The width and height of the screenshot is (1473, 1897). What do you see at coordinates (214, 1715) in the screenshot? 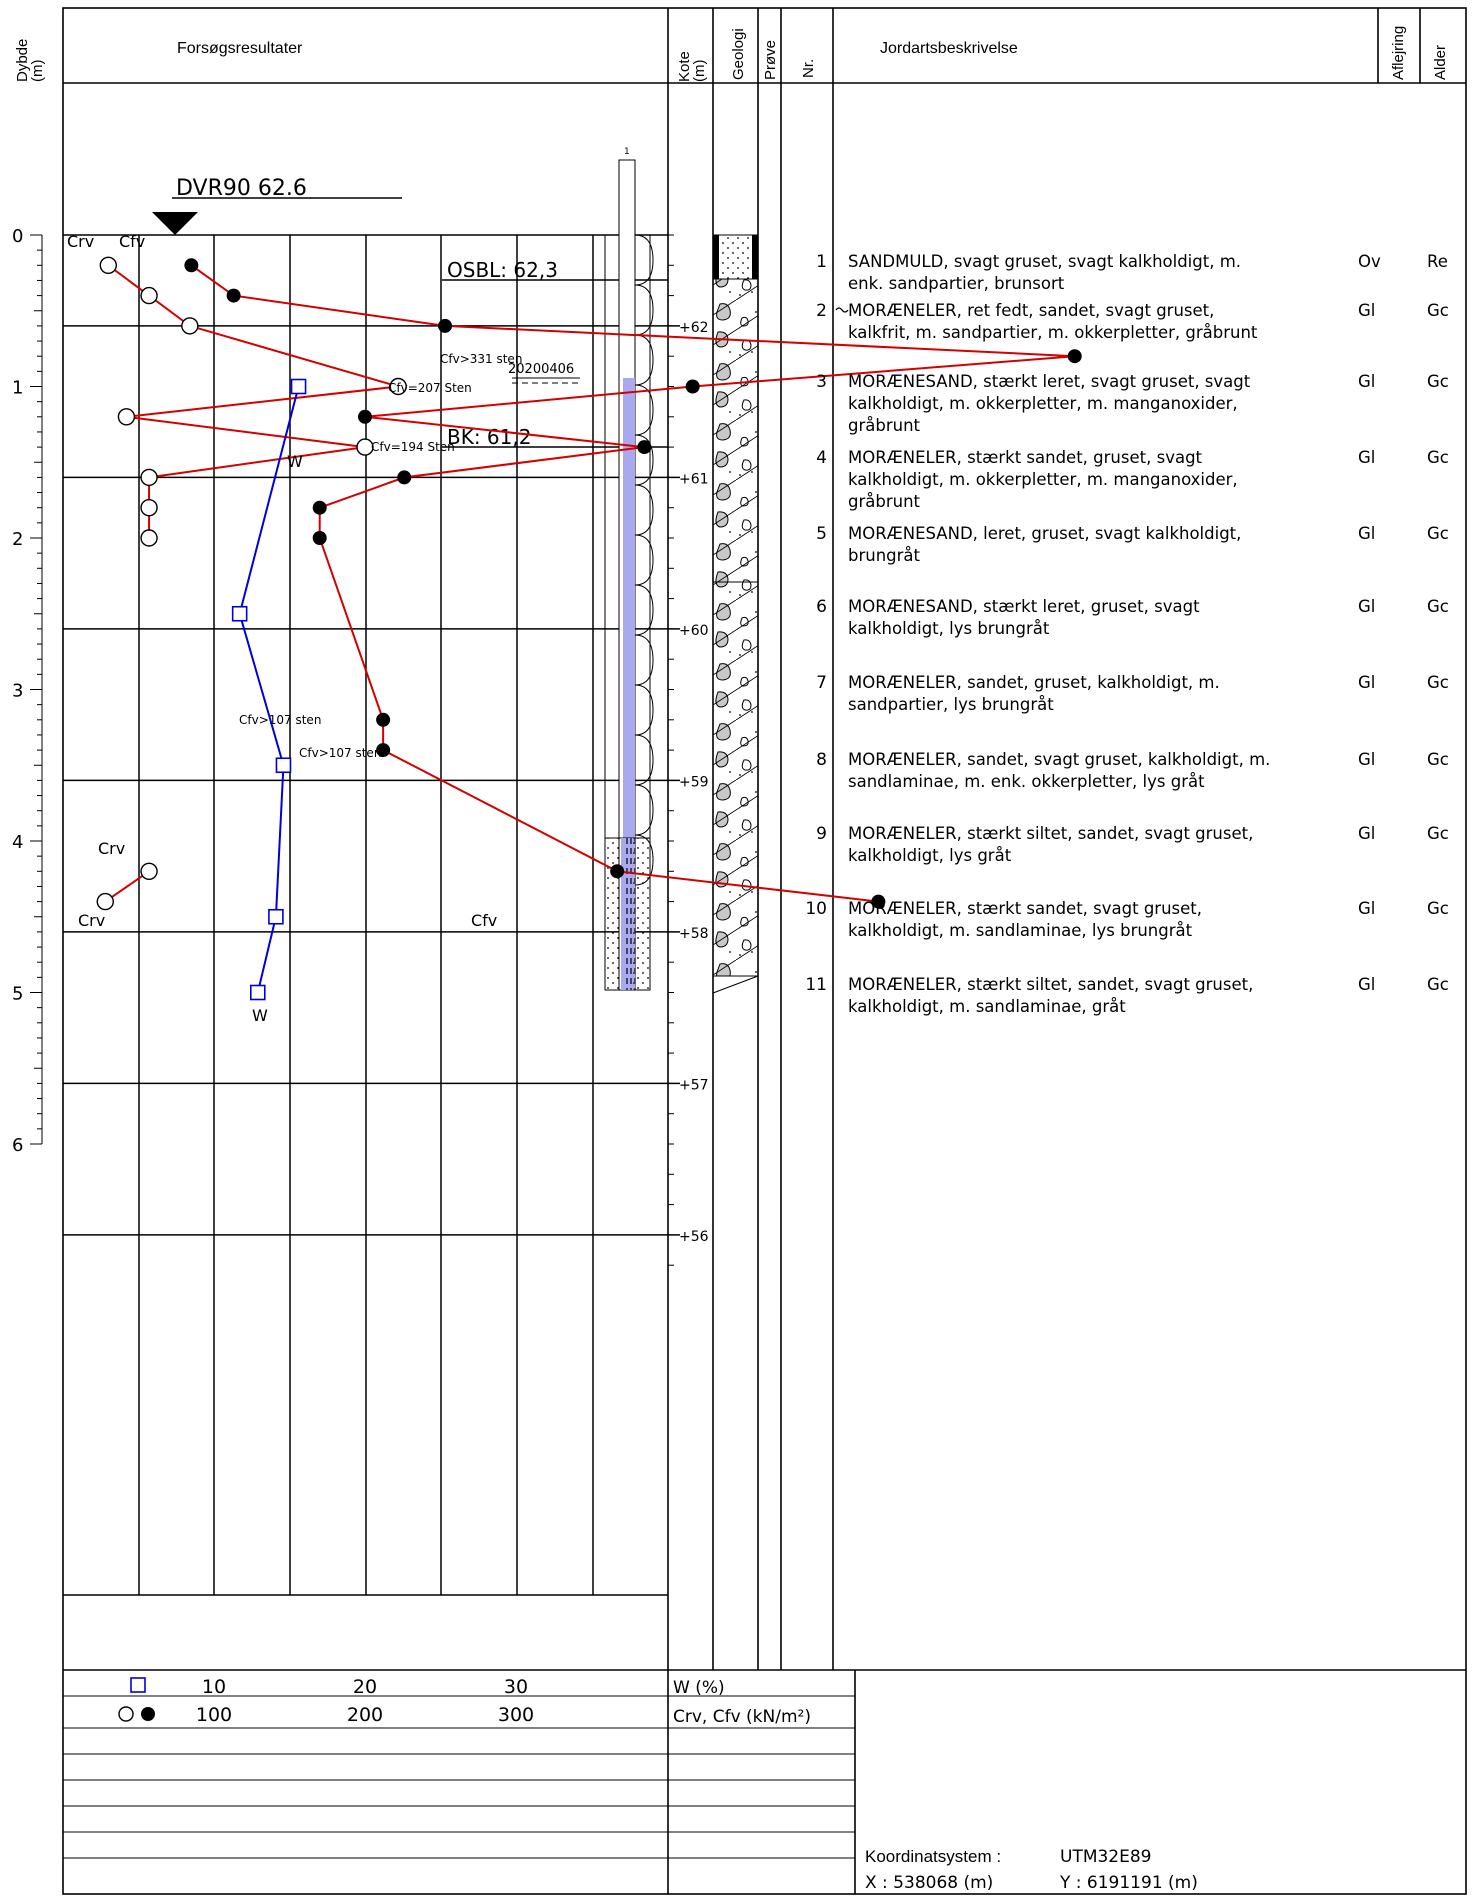
I see `c-axis-tick-label: 100` at bounding box center [214, 1715].